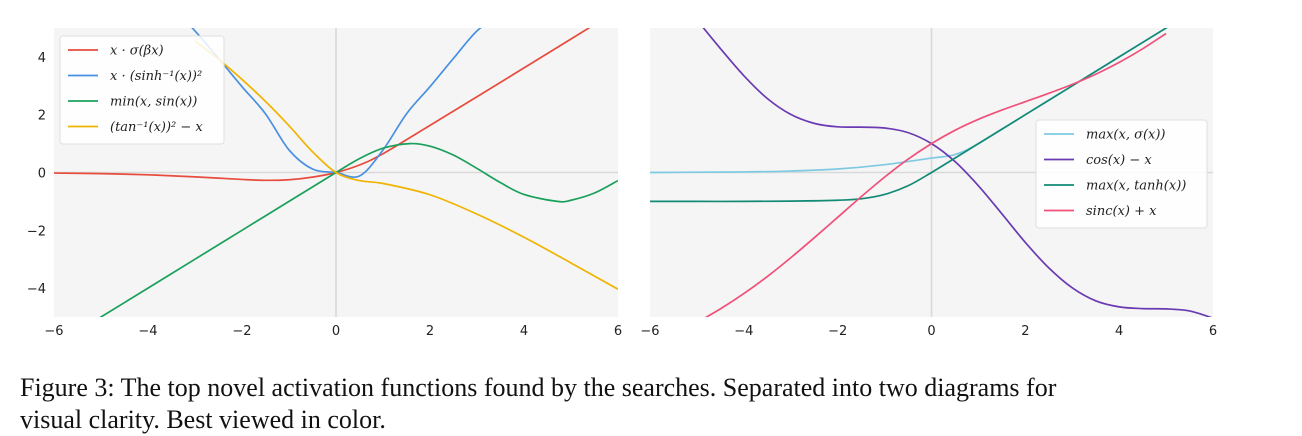  Describe the element at coordinates (153, 102) in the screenshot. I see `legend-label-min-x-sin-x: min(x, sin(x))` at that location.